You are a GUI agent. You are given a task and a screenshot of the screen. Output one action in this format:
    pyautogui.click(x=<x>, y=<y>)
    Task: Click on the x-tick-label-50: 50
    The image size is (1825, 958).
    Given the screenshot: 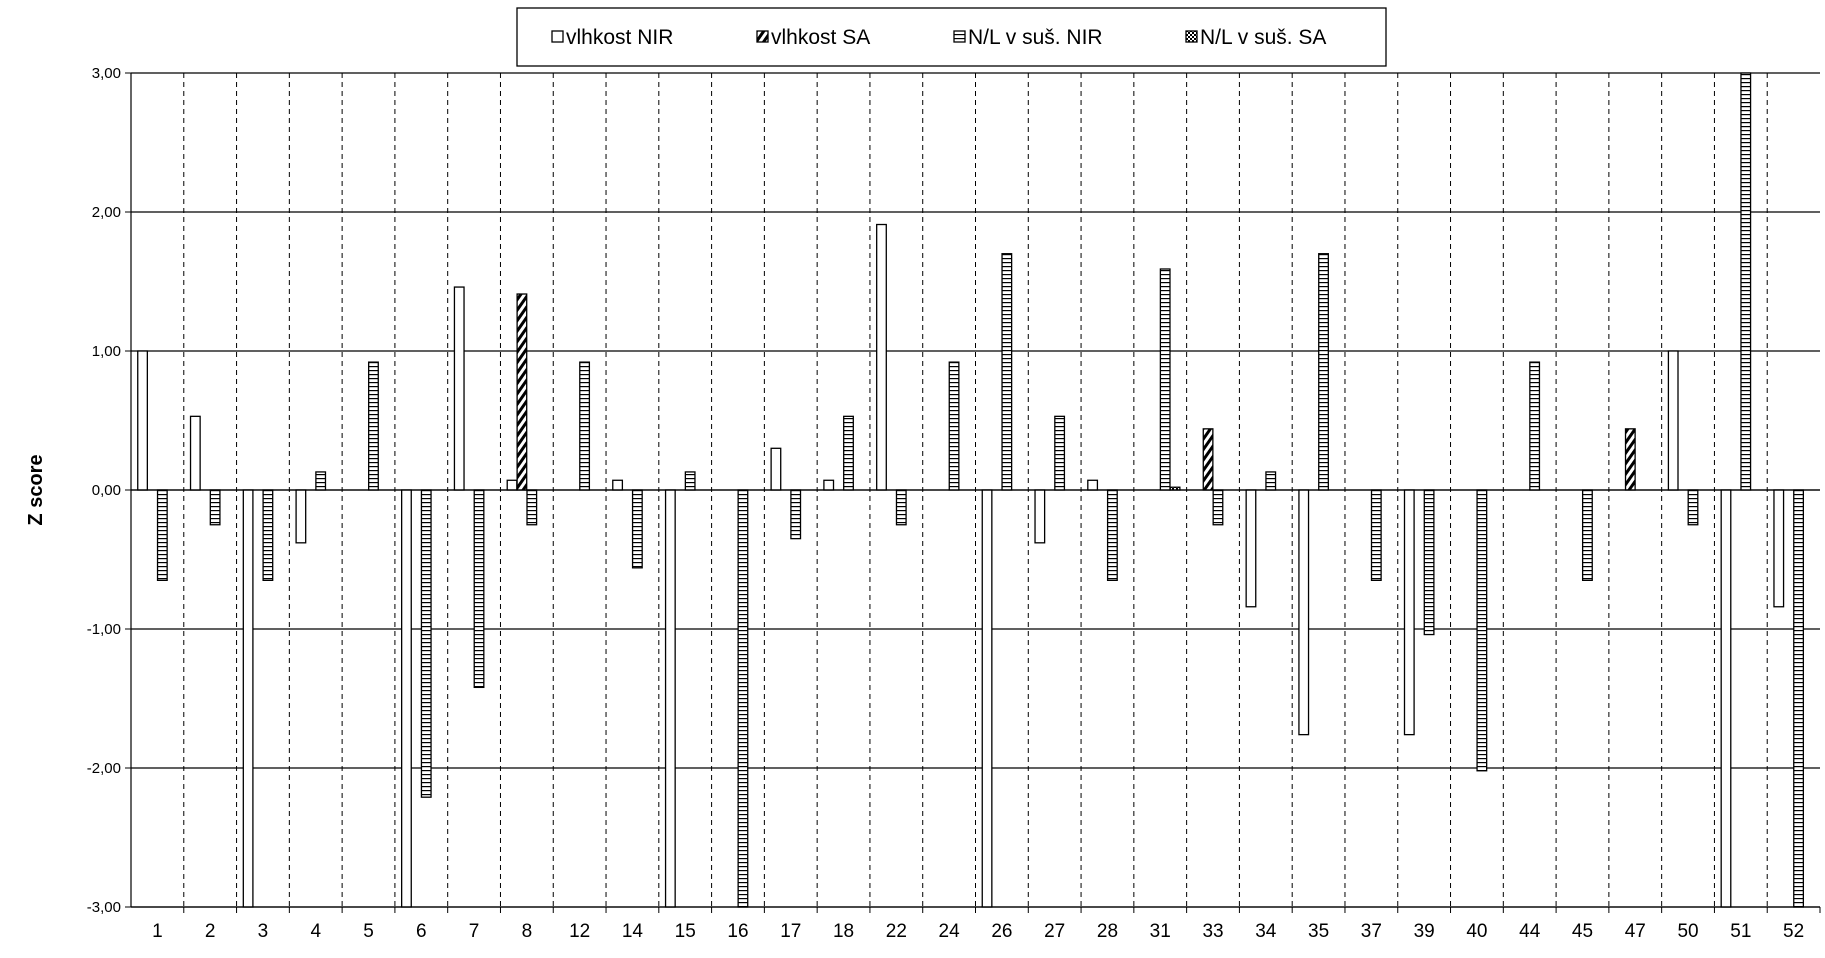 What is the action you would take?
    pyautogui.click(x=1687, y=931)
    